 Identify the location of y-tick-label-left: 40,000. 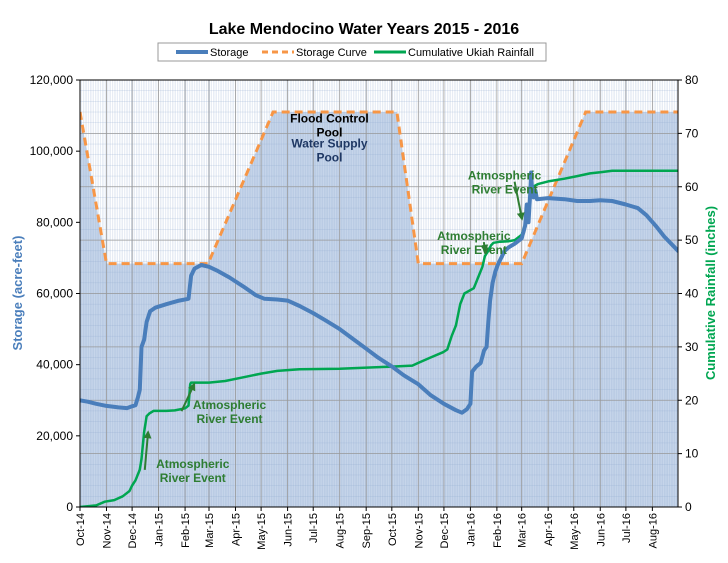
(54, 365).